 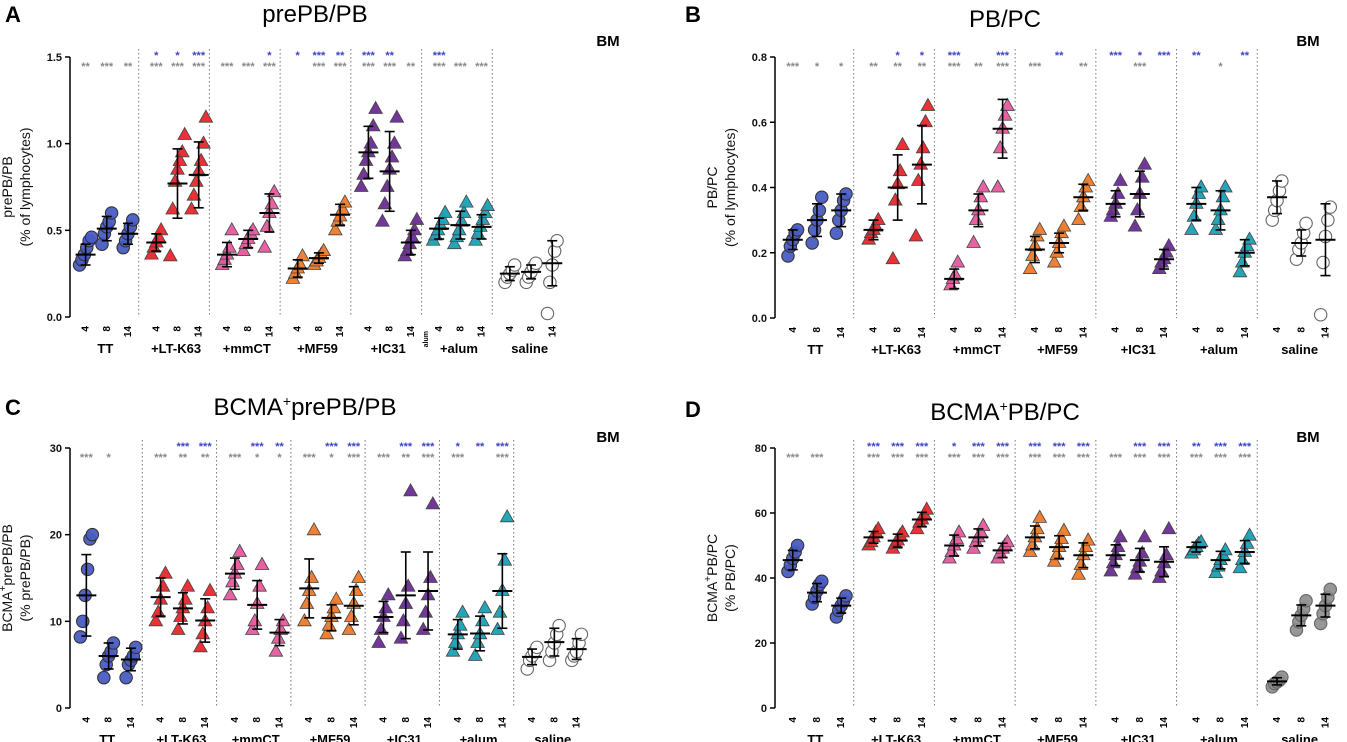 I want to click on y-axis-title: PB/PC, so click(x=712, y=187).